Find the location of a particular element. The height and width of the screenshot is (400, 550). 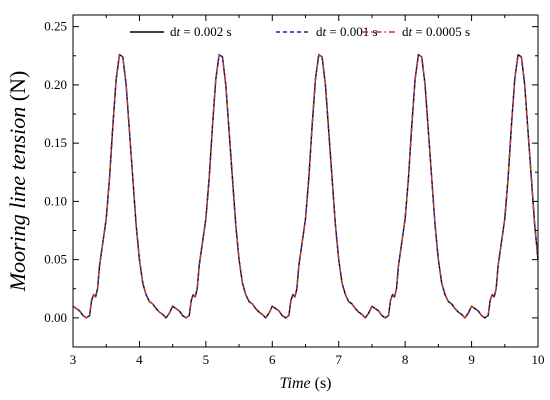

x-tick-label: 5 is located at coordinates (206, 359).